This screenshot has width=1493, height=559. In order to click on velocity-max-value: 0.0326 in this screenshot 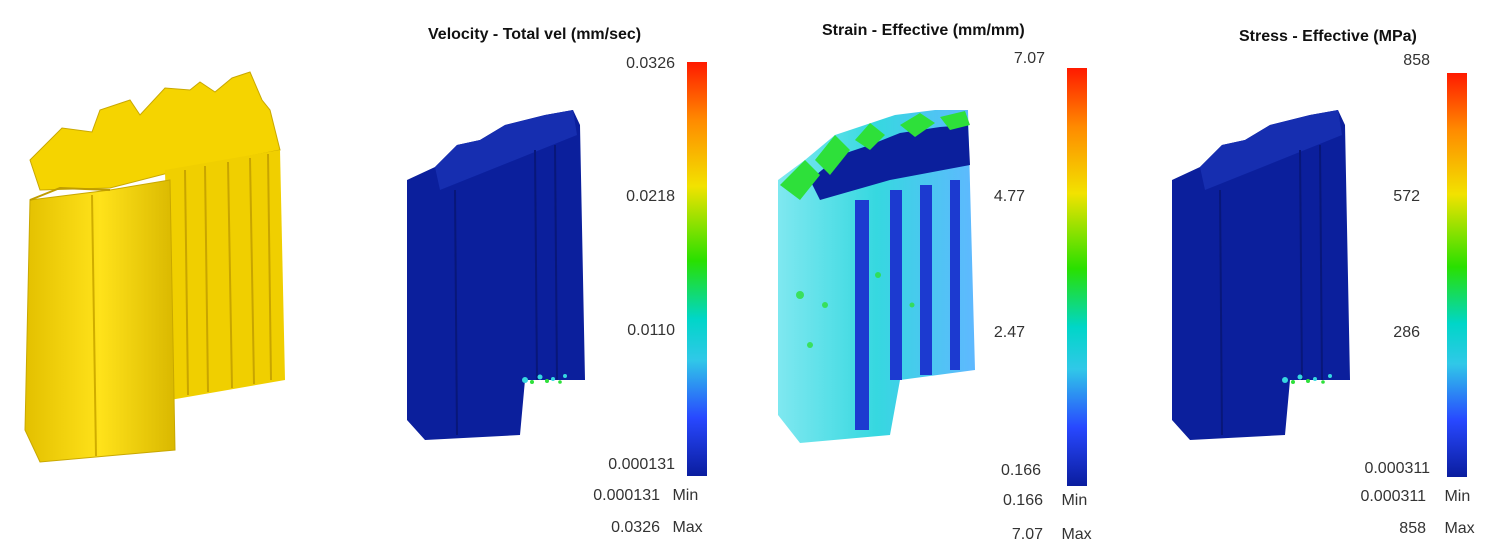, I will do `click(635, 527)`.